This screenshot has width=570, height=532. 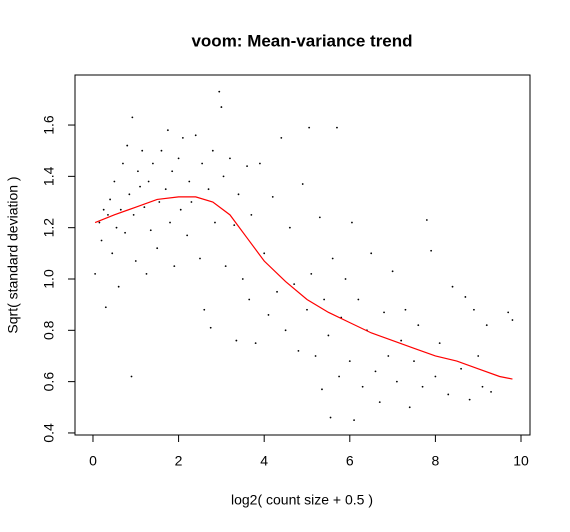 What do you see at coordinates (49, 228) in the screenshot?
I see `y-tick-label: 1.2` at bounding box center [49, 228].